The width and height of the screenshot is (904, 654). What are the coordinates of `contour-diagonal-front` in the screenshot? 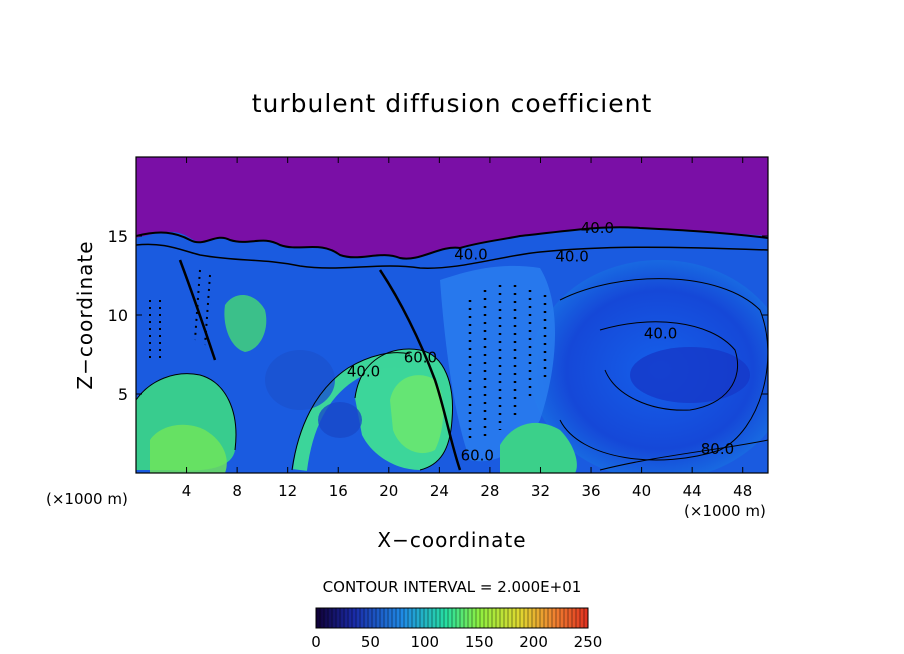 It's located at (420, 370).